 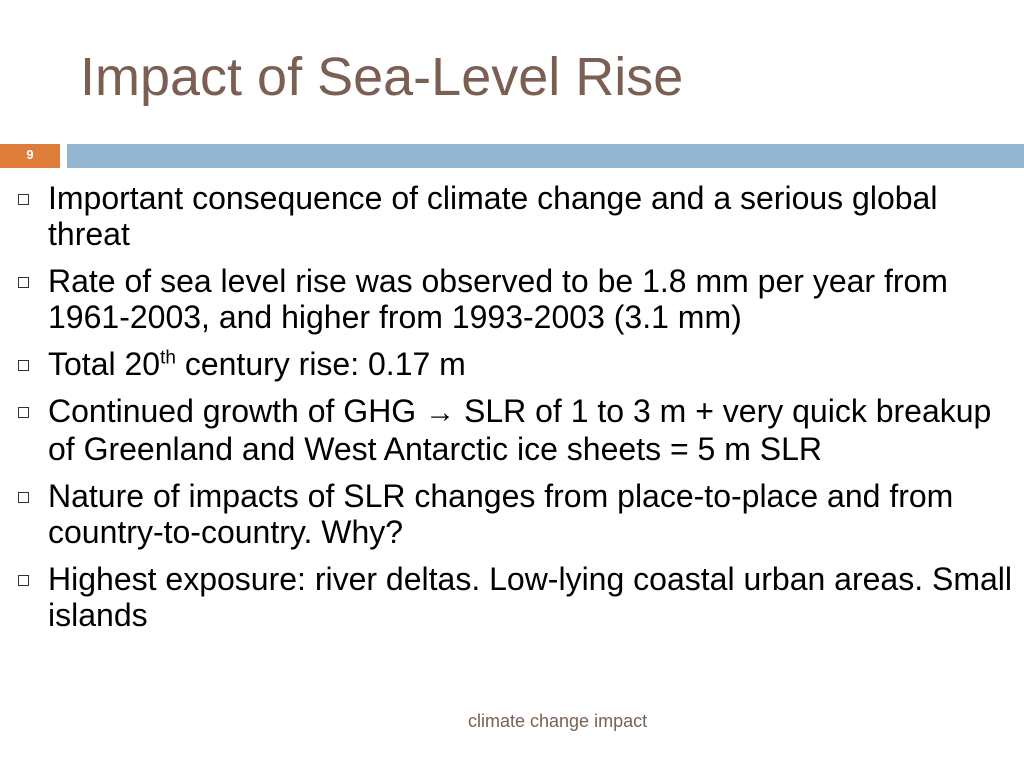 I want to click on bullet-item: Total 20th century rise: 0.17 m, so click(x=512, y=364).